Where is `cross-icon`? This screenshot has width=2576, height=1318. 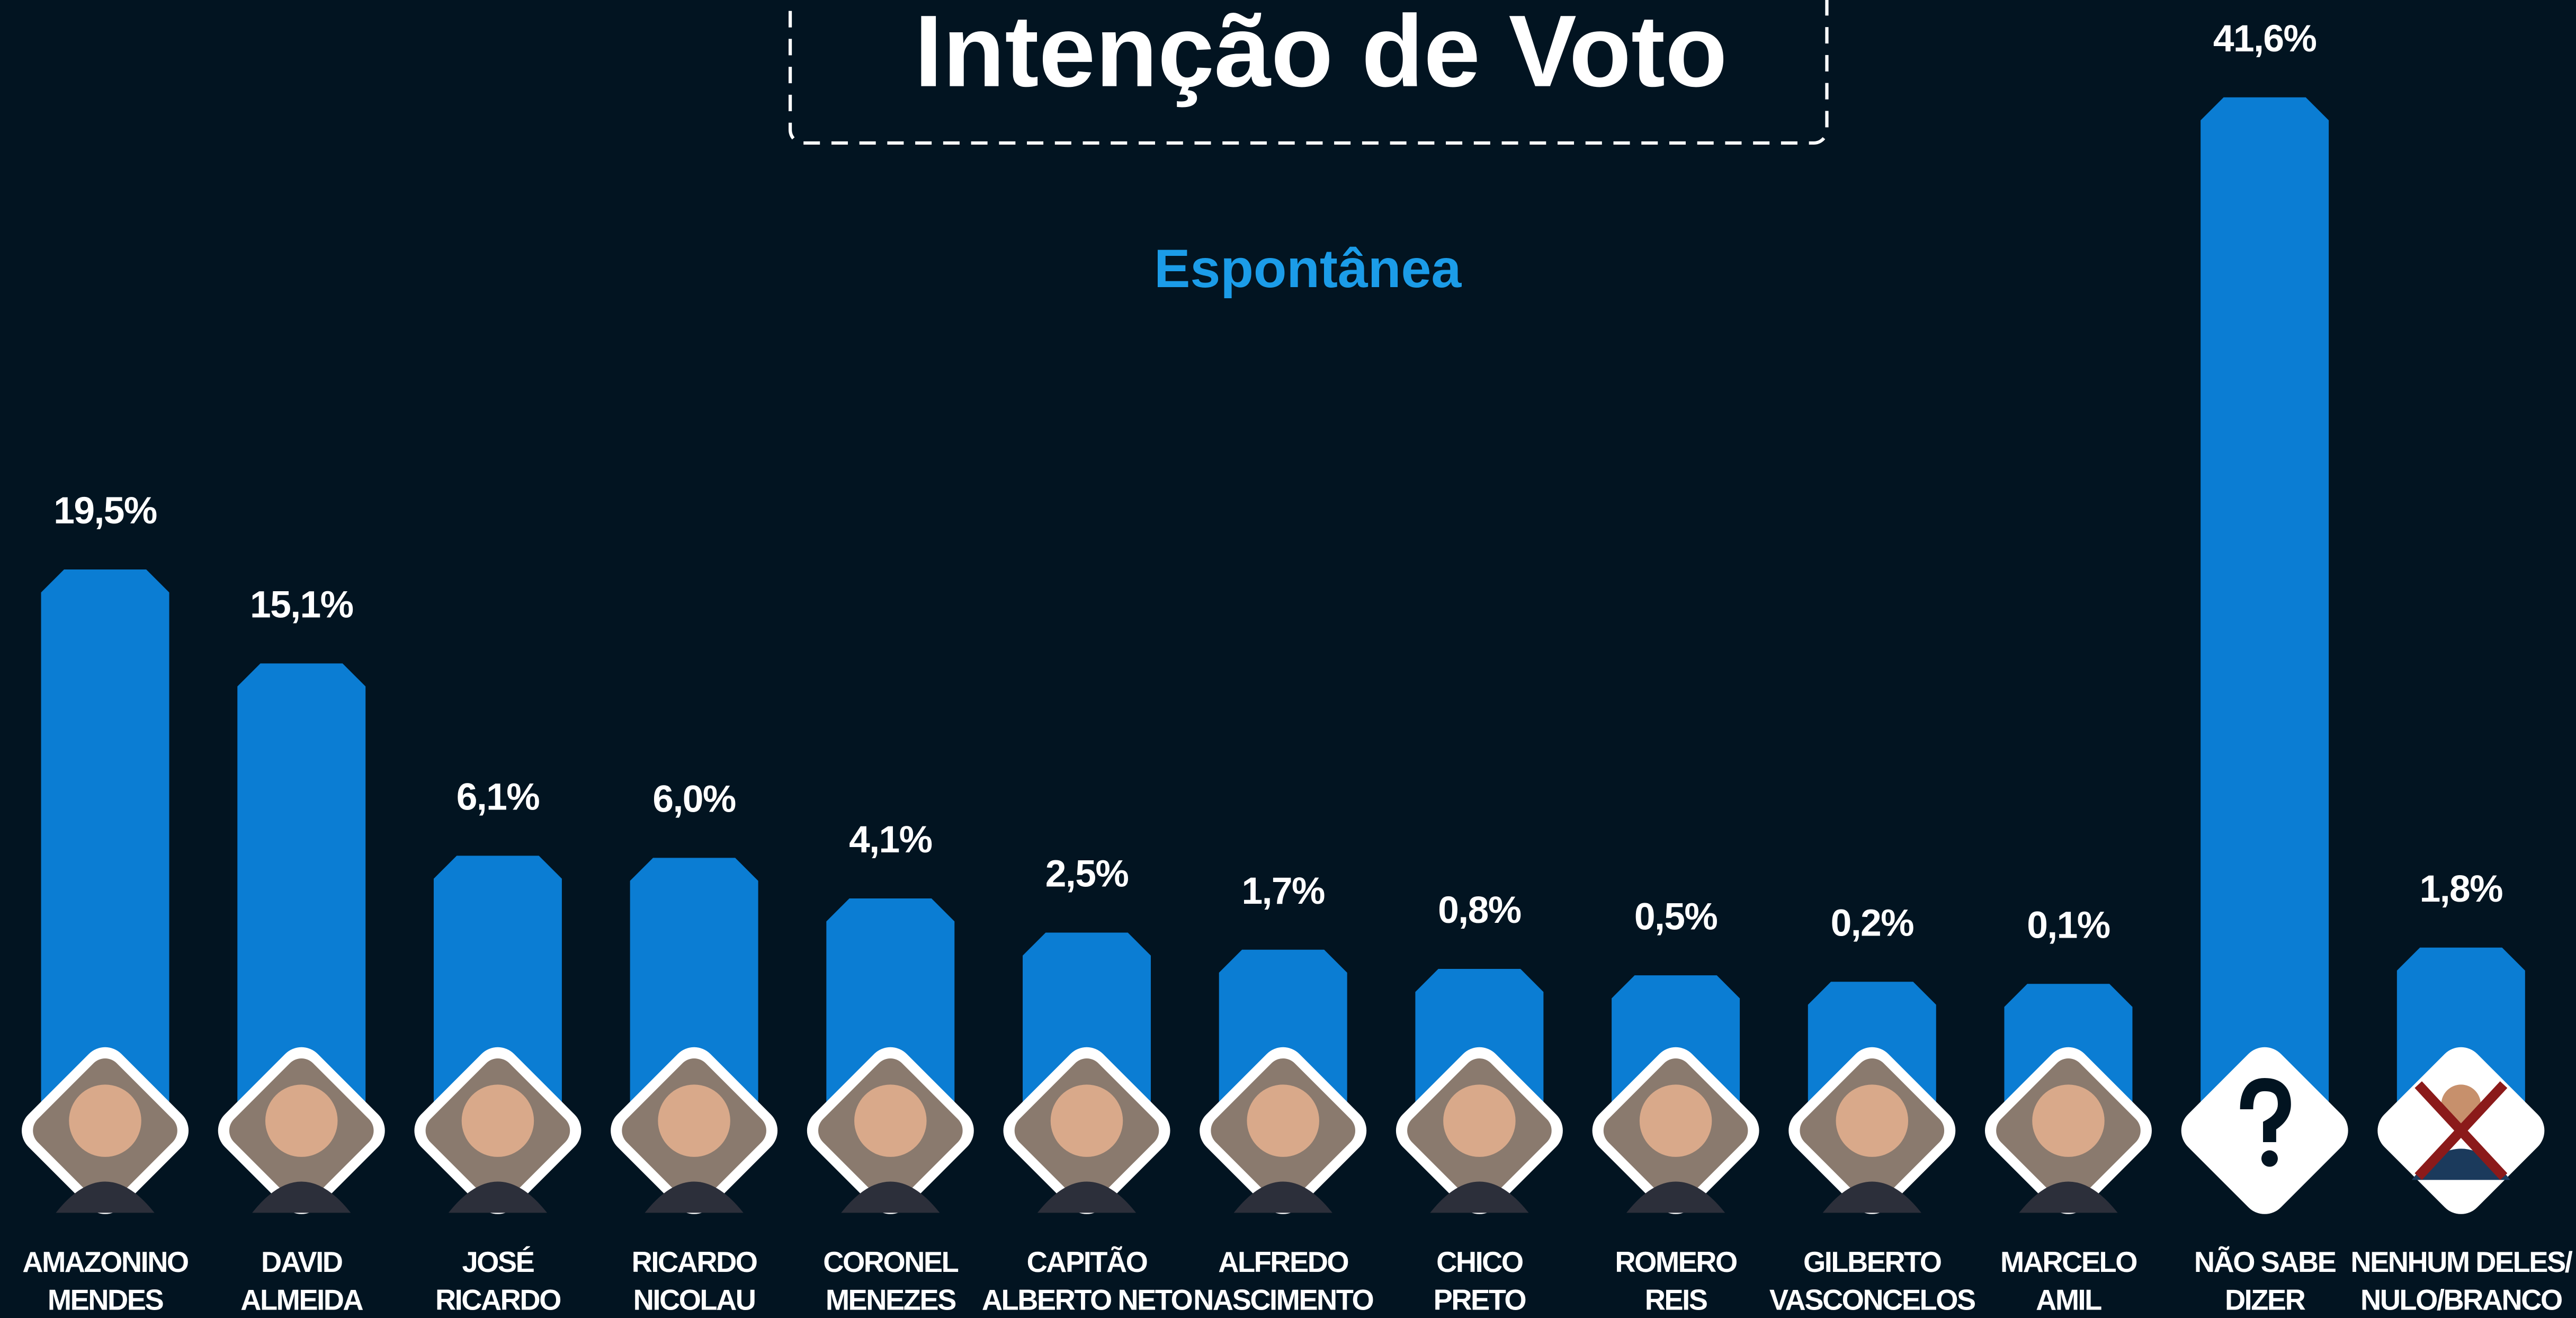 cross-icon is located at coordinates (2461, 1130).